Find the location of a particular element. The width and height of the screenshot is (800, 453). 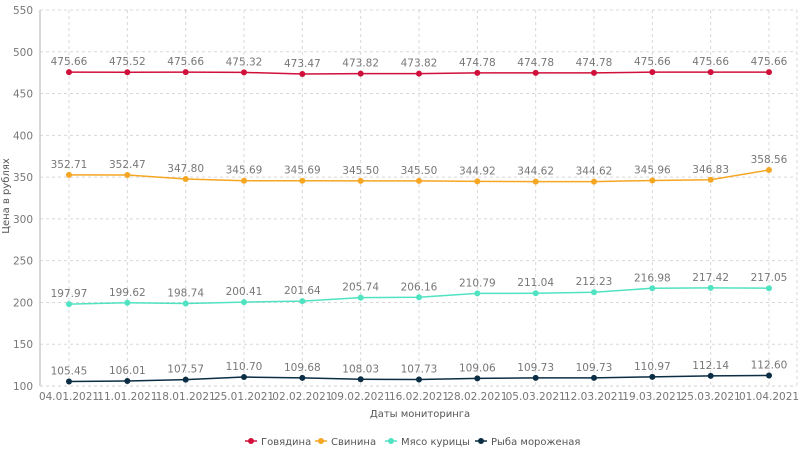

y-tick-label: 250 is located at coordinates (23, 262).